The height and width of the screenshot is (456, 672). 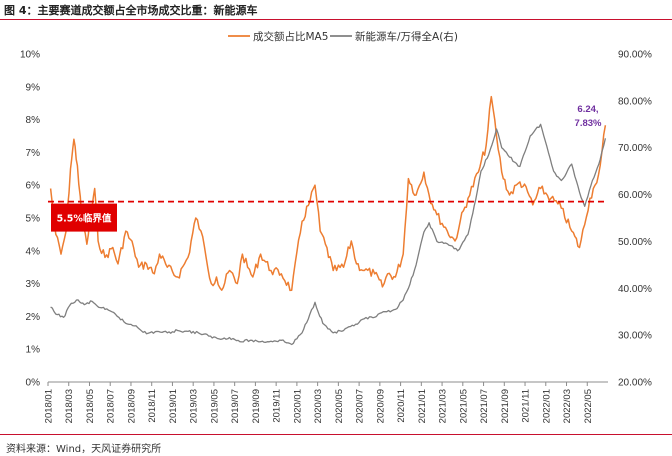 I want to click on chart-title: 图 4：主要赛道成交额占全市场成交比重：新能源车, so click(x=131, y=10).